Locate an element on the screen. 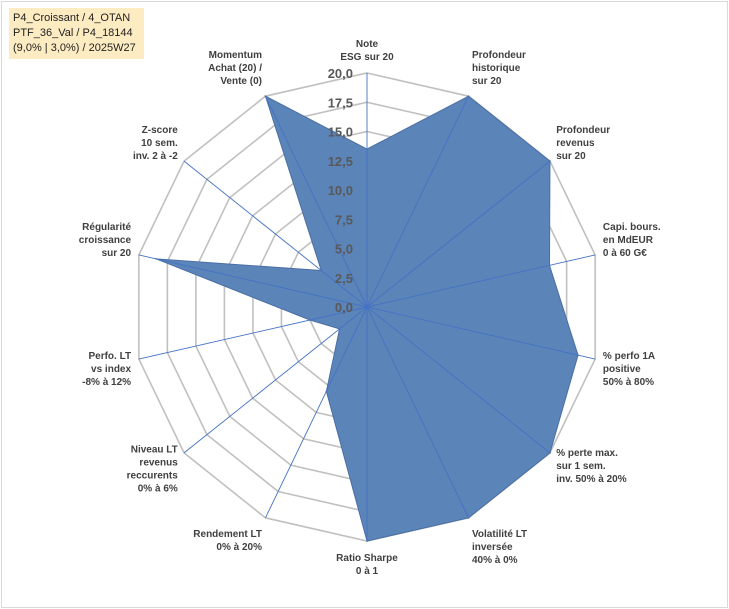 Image resolution: width=729 pixels, height=609 pixels. axis-label: Perfo. LT vs index -8% à 12% is located at coordinates (106, 369).